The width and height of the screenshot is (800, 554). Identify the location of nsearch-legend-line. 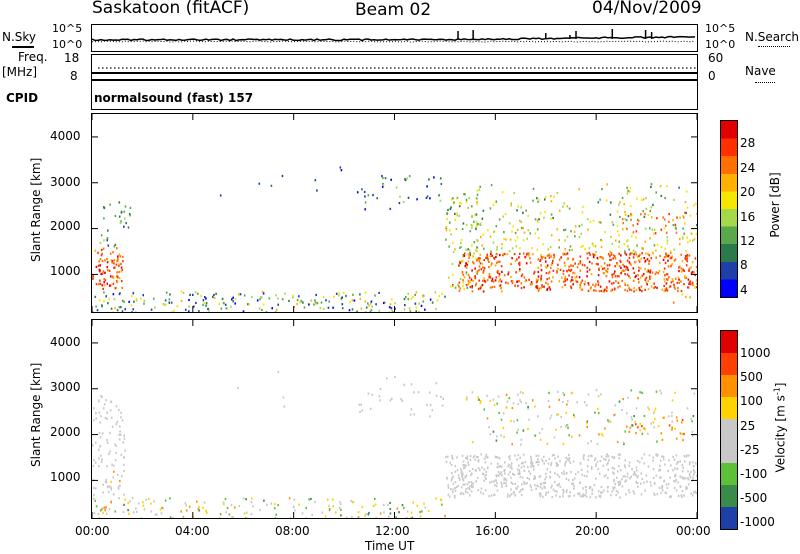
(774, 46).